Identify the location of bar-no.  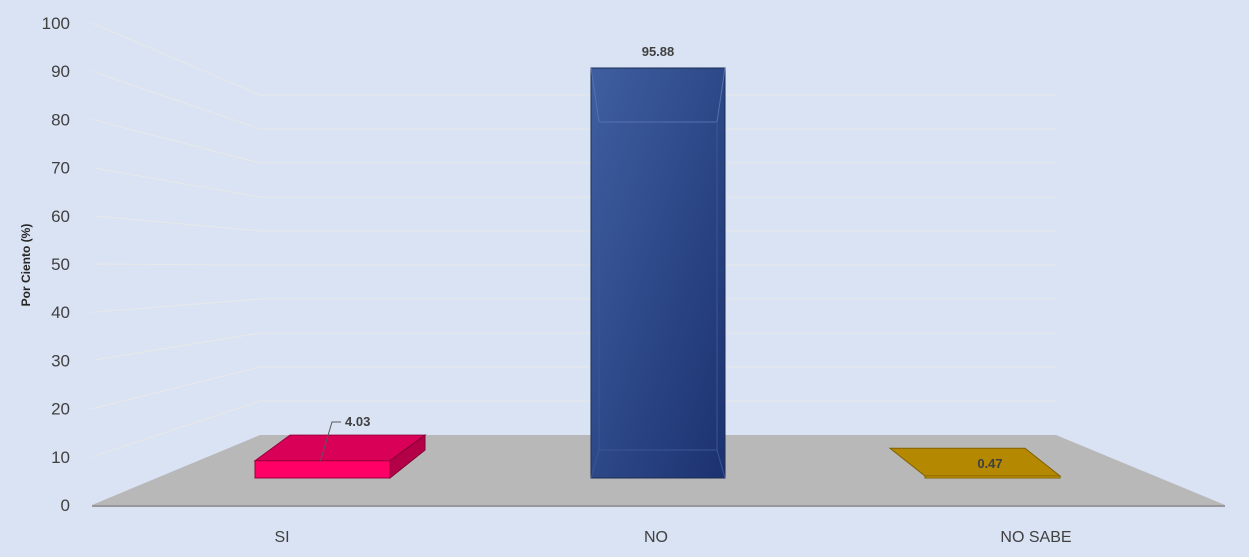
(658, 273).